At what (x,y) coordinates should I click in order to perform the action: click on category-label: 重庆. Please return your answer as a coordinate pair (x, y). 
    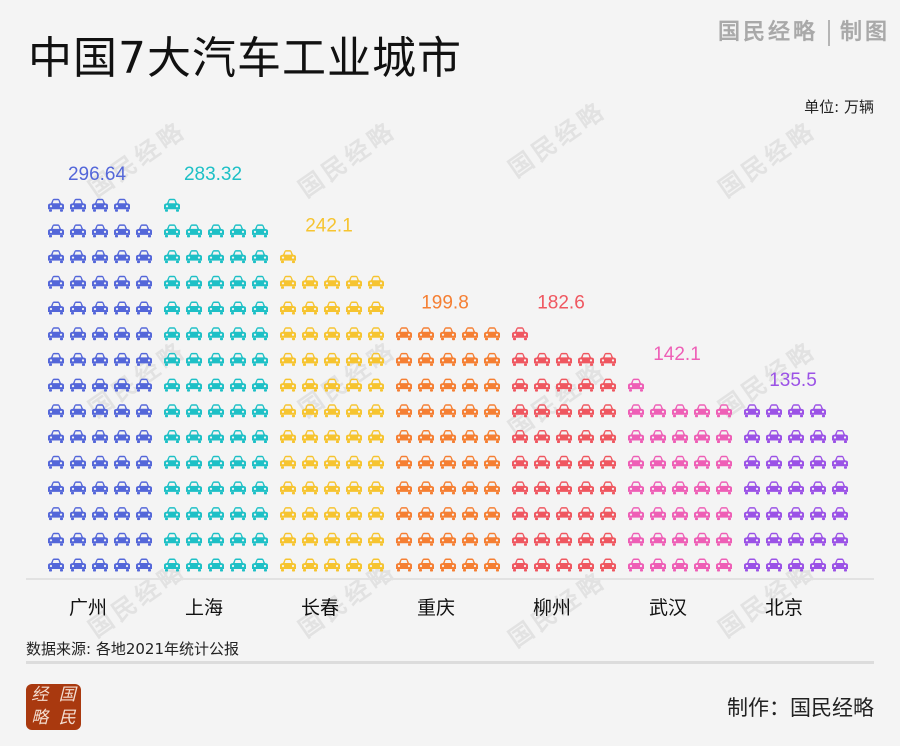
    Looking at the image, I should click on (436, 608).